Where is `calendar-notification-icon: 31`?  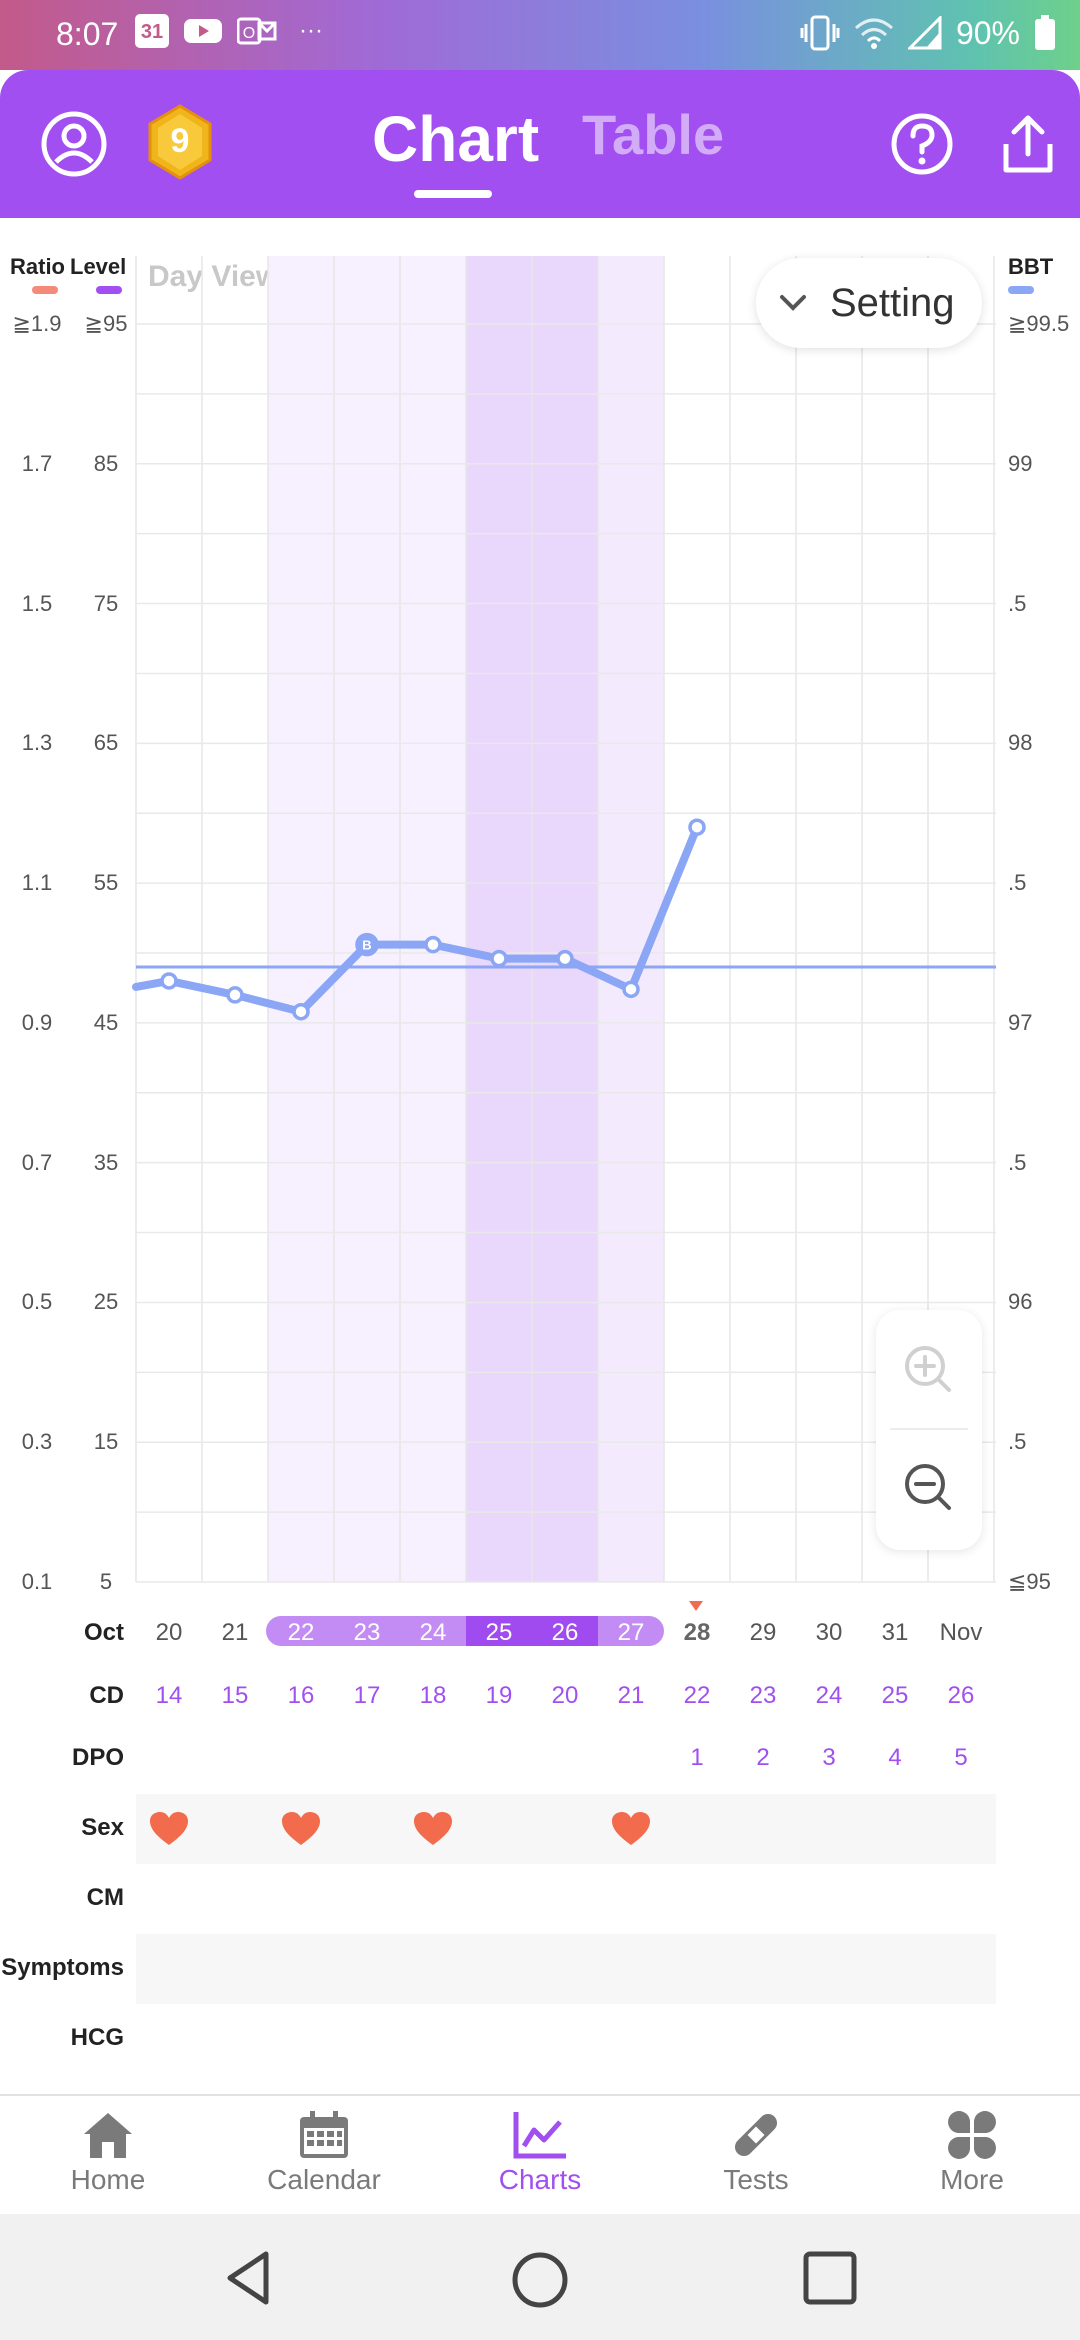
calendar-notification-icon: 31 is located at coordinates (152, 31).